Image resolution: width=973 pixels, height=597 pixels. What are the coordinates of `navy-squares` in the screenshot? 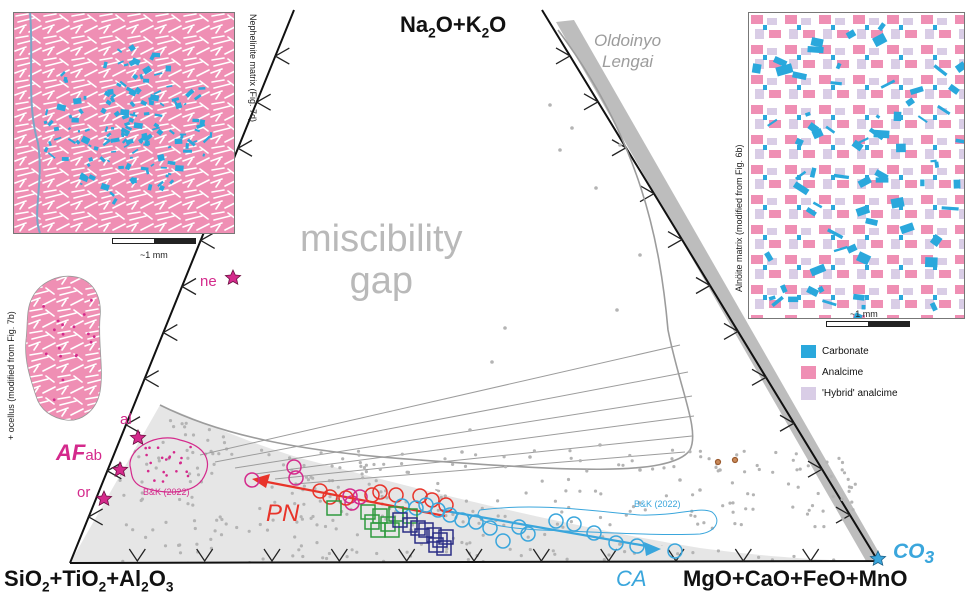 It's located at (423, 534).